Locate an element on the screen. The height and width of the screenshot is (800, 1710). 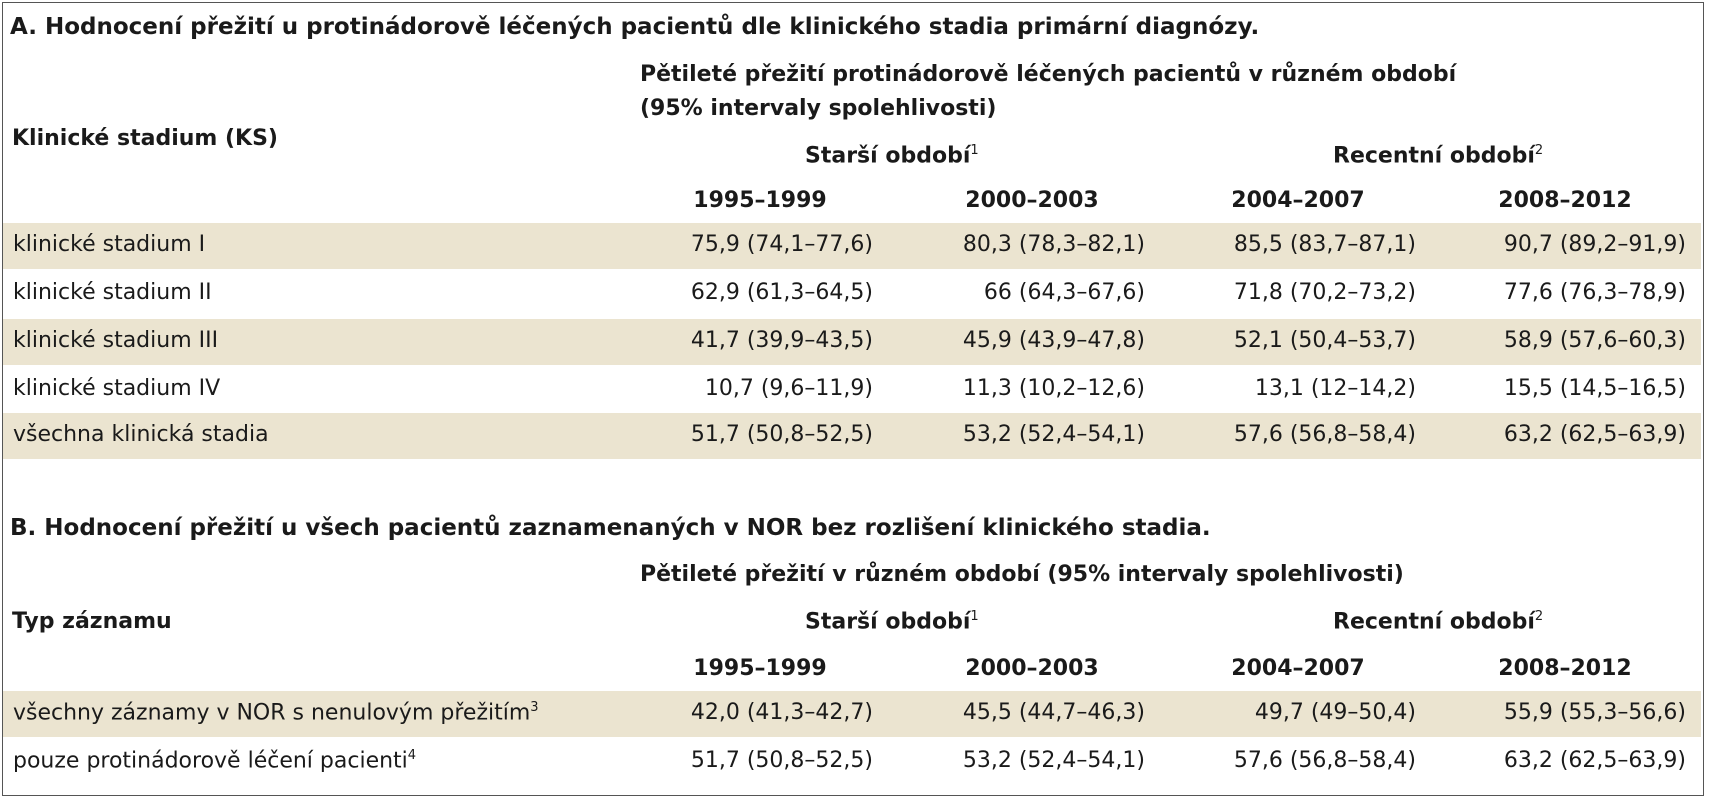
section-b-year-2: 2000–2003 is located at coordinates (1032, 668).